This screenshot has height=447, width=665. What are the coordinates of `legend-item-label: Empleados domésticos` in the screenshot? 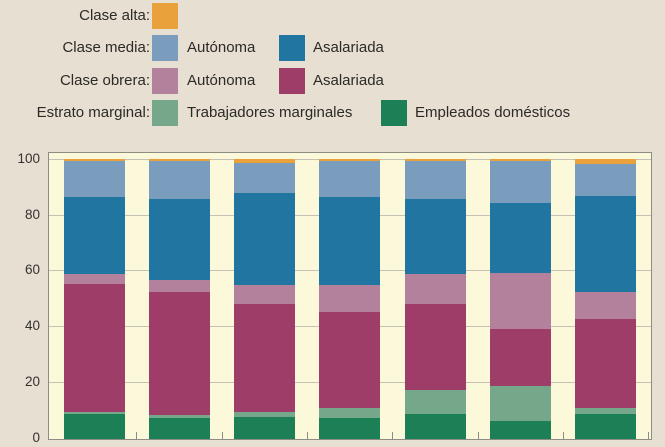 It's located at (493, 112).